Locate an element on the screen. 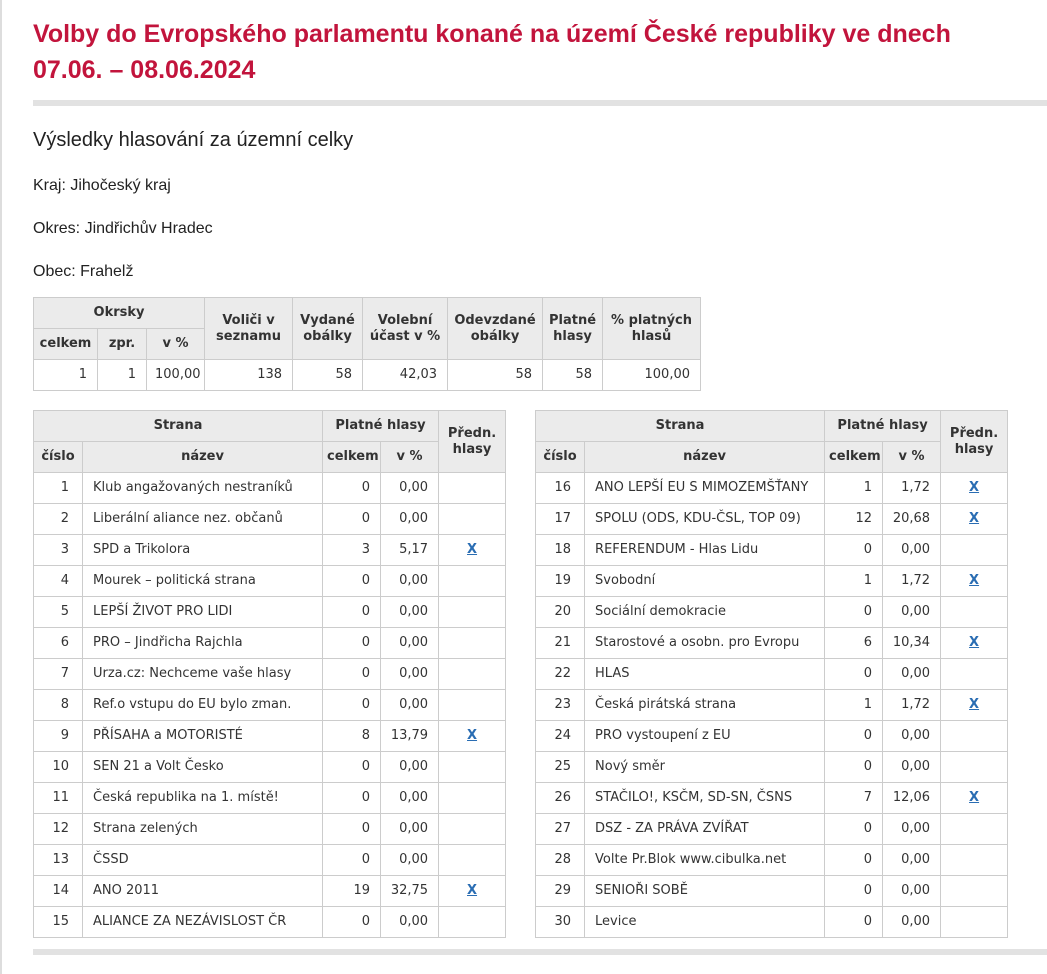 The width and height of the screenshot is (1047, 974). party-header-row-2: číslo název celkem v % is located at coordinates (269, 457).